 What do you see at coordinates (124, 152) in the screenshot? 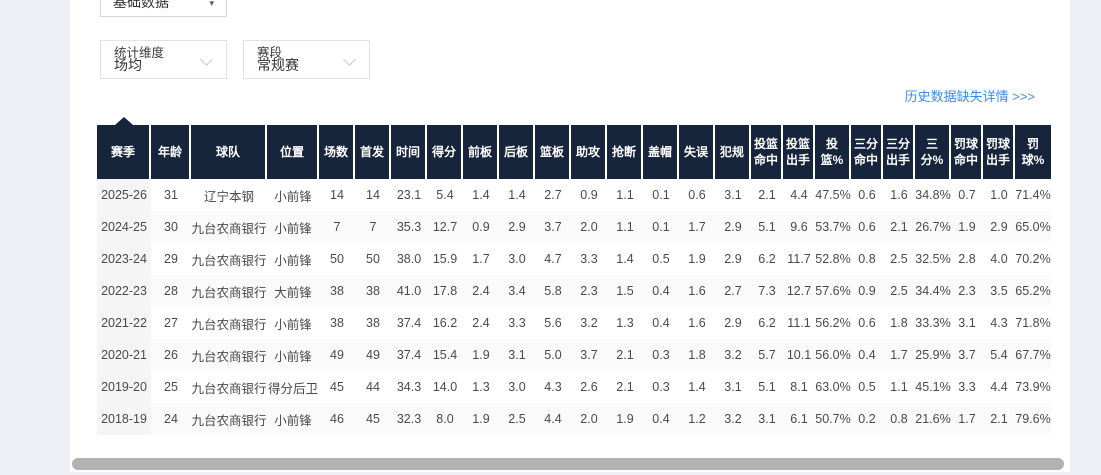
I see `column-header-1: 赛季` at bounding box center [124, 152].